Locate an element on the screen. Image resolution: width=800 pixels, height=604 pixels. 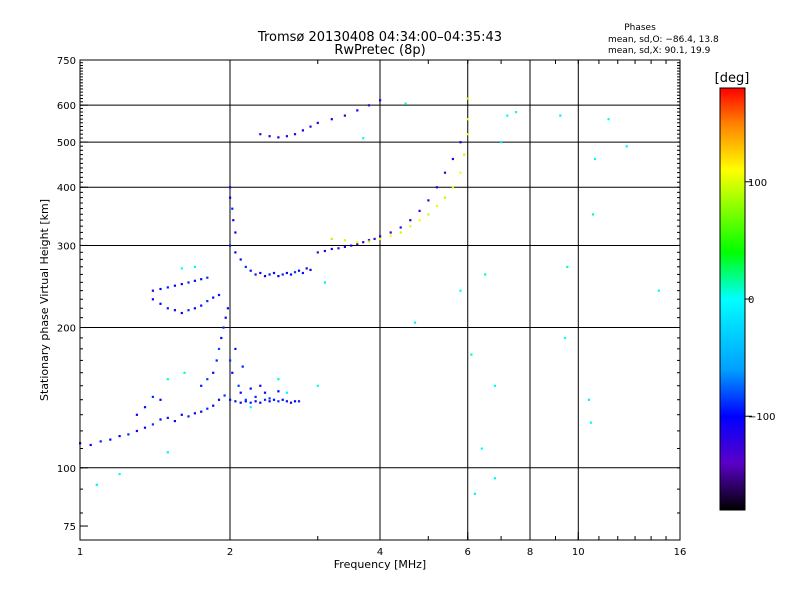
y-tick-label: 100 is located at coordinates (66, 469).